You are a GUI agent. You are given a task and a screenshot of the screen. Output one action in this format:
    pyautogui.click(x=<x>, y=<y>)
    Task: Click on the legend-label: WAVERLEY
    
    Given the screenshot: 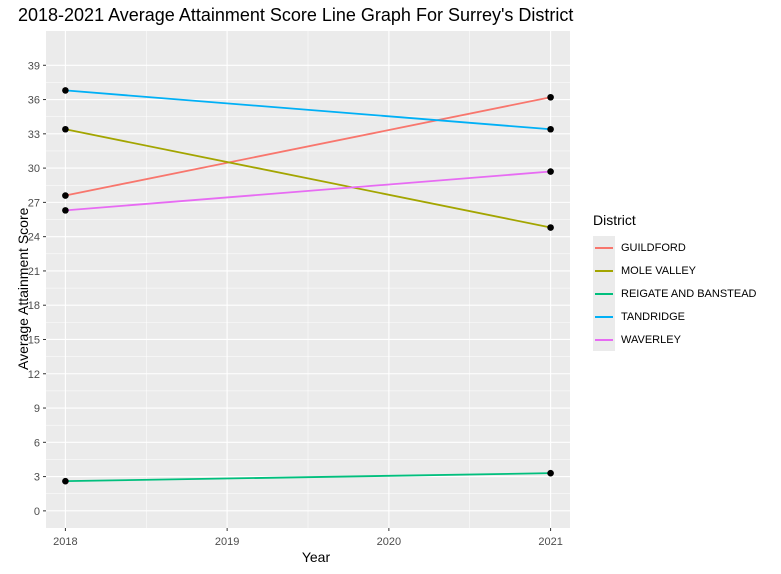 What is the action you would take?
    pyautogui.click(x=651, y=339)
    